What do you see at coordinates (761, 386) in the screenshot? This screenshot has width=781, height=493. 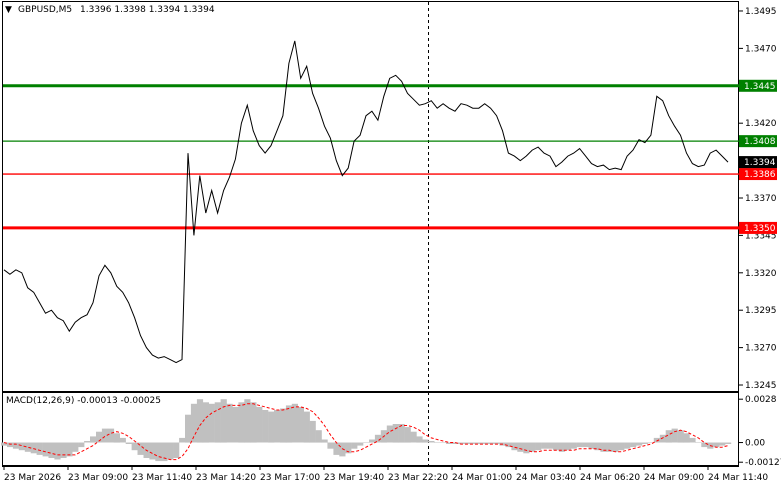 I see `price-tick-label: 1.3245` at bounding box center [761, 386].